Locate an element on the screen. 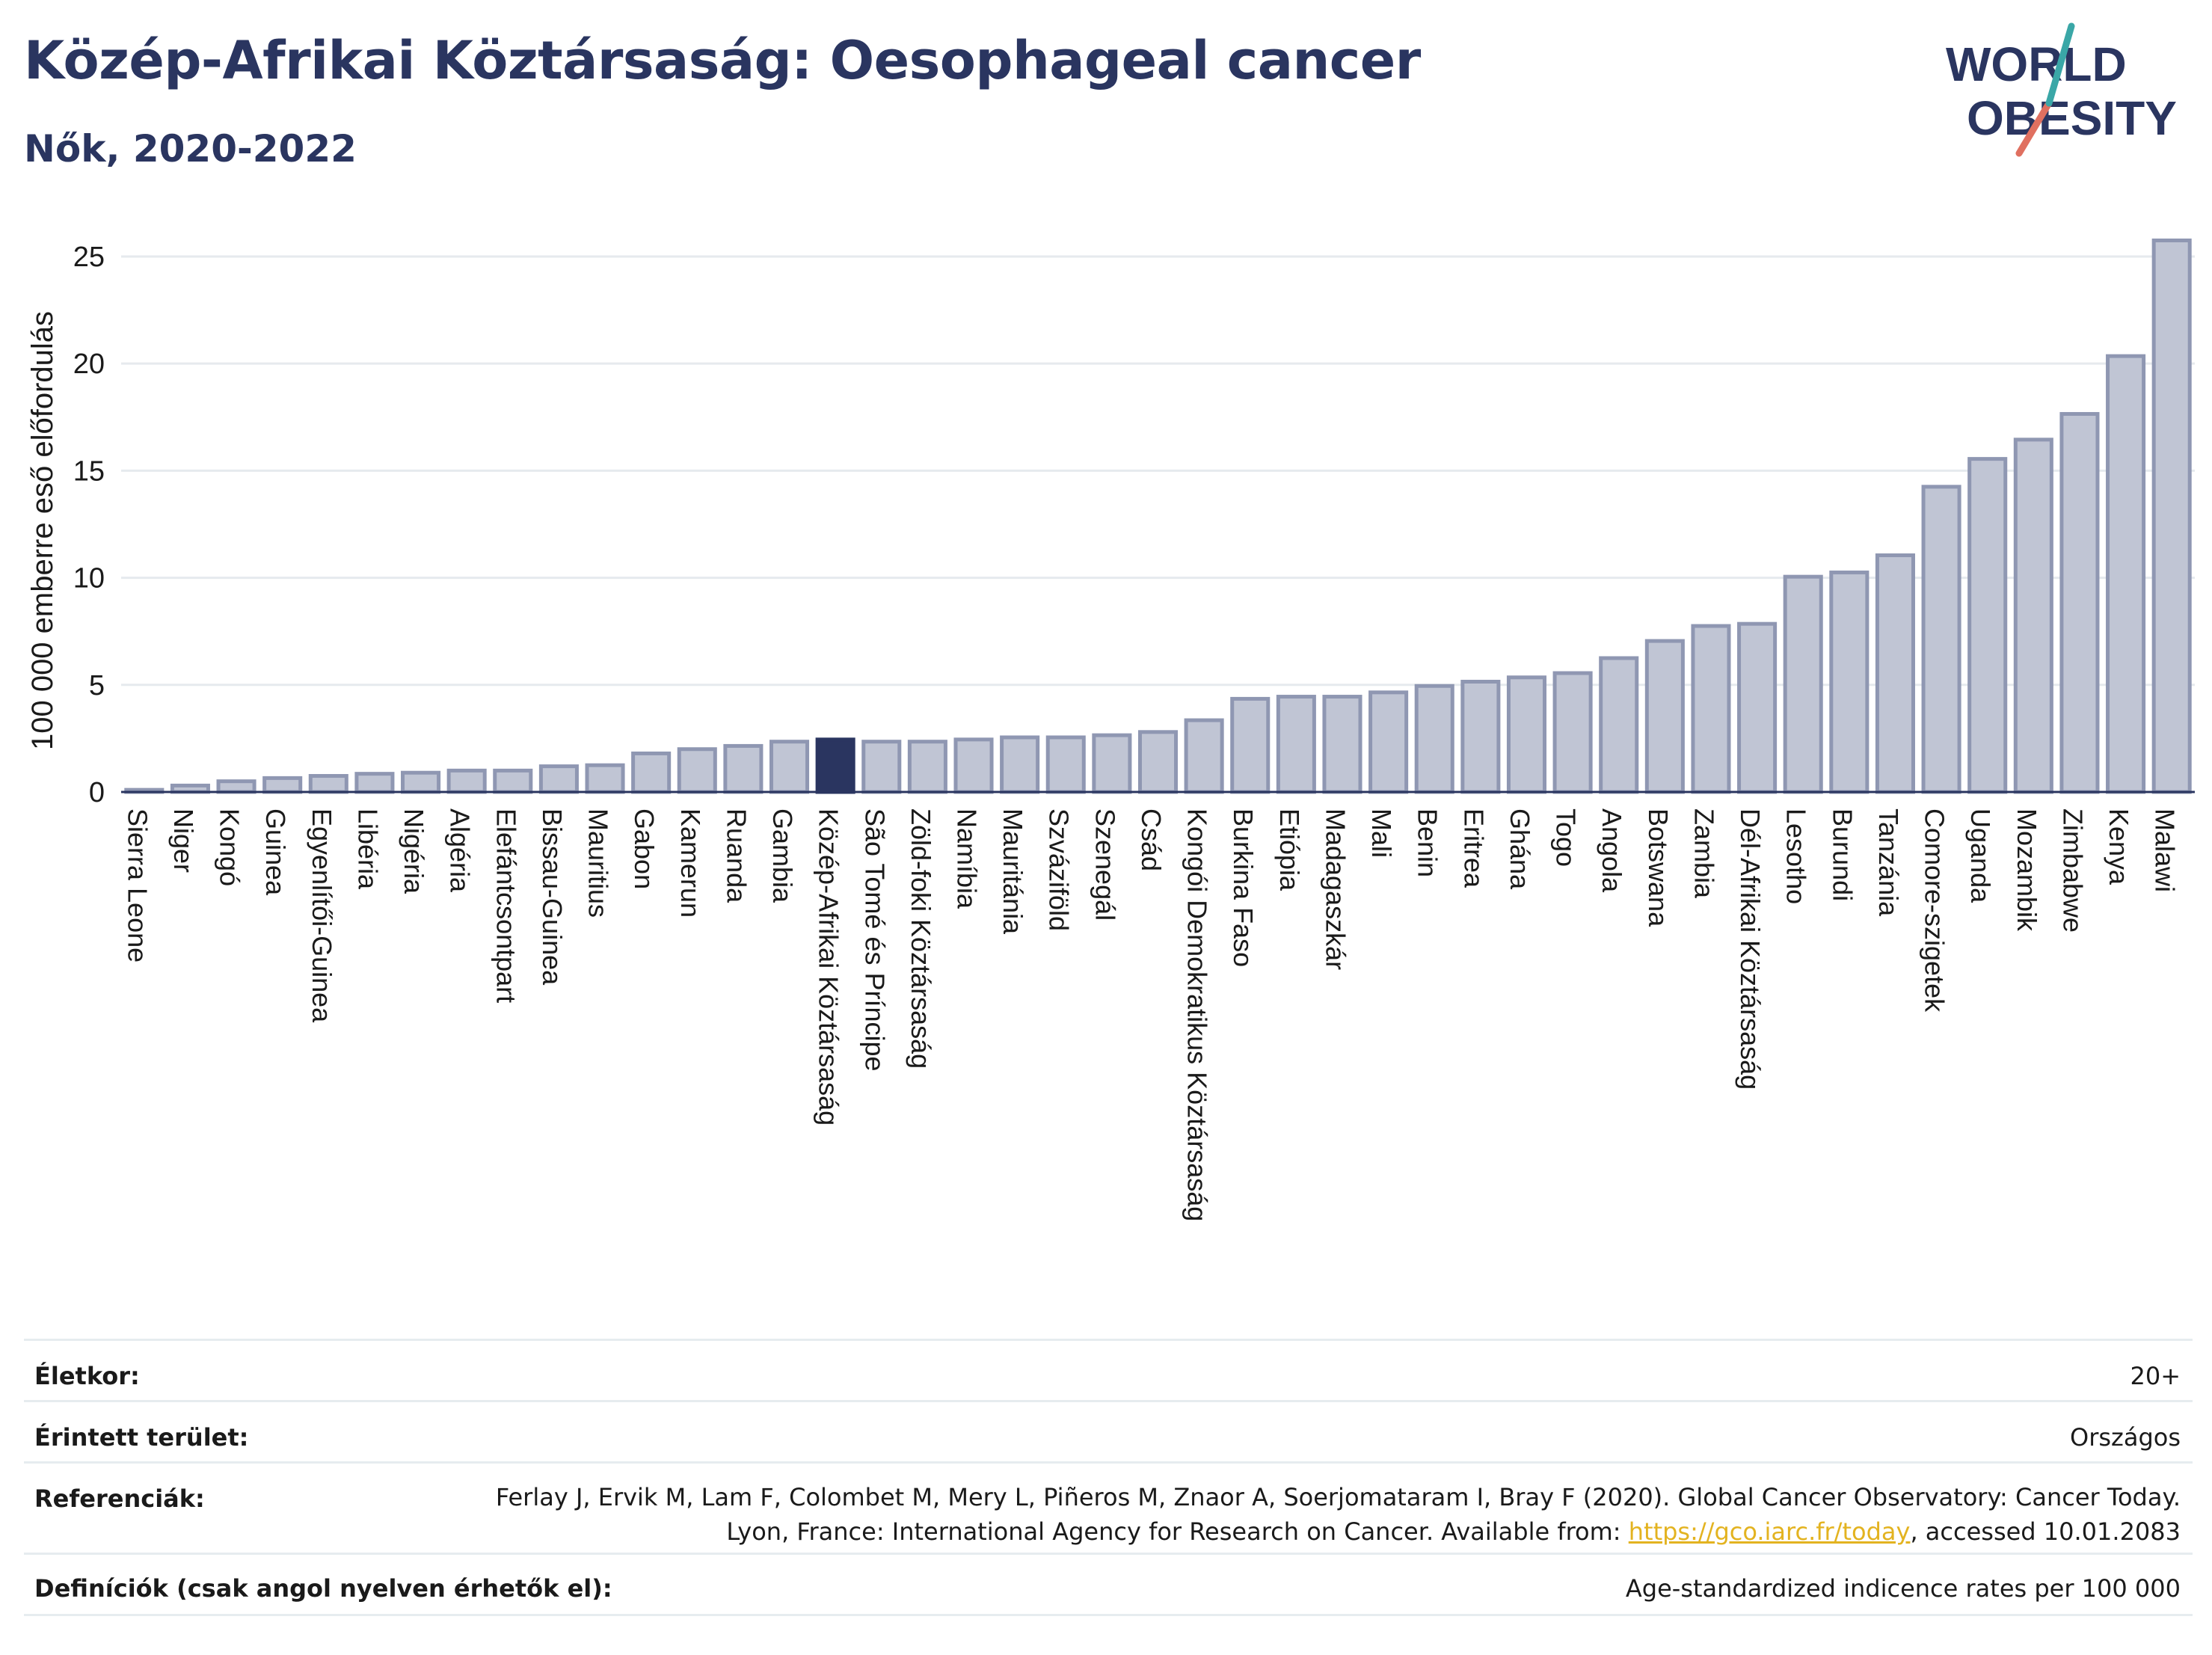 This screenshot has width=2212, height=1655. y-tick-label: 25 is located at coordinates (89, 257).